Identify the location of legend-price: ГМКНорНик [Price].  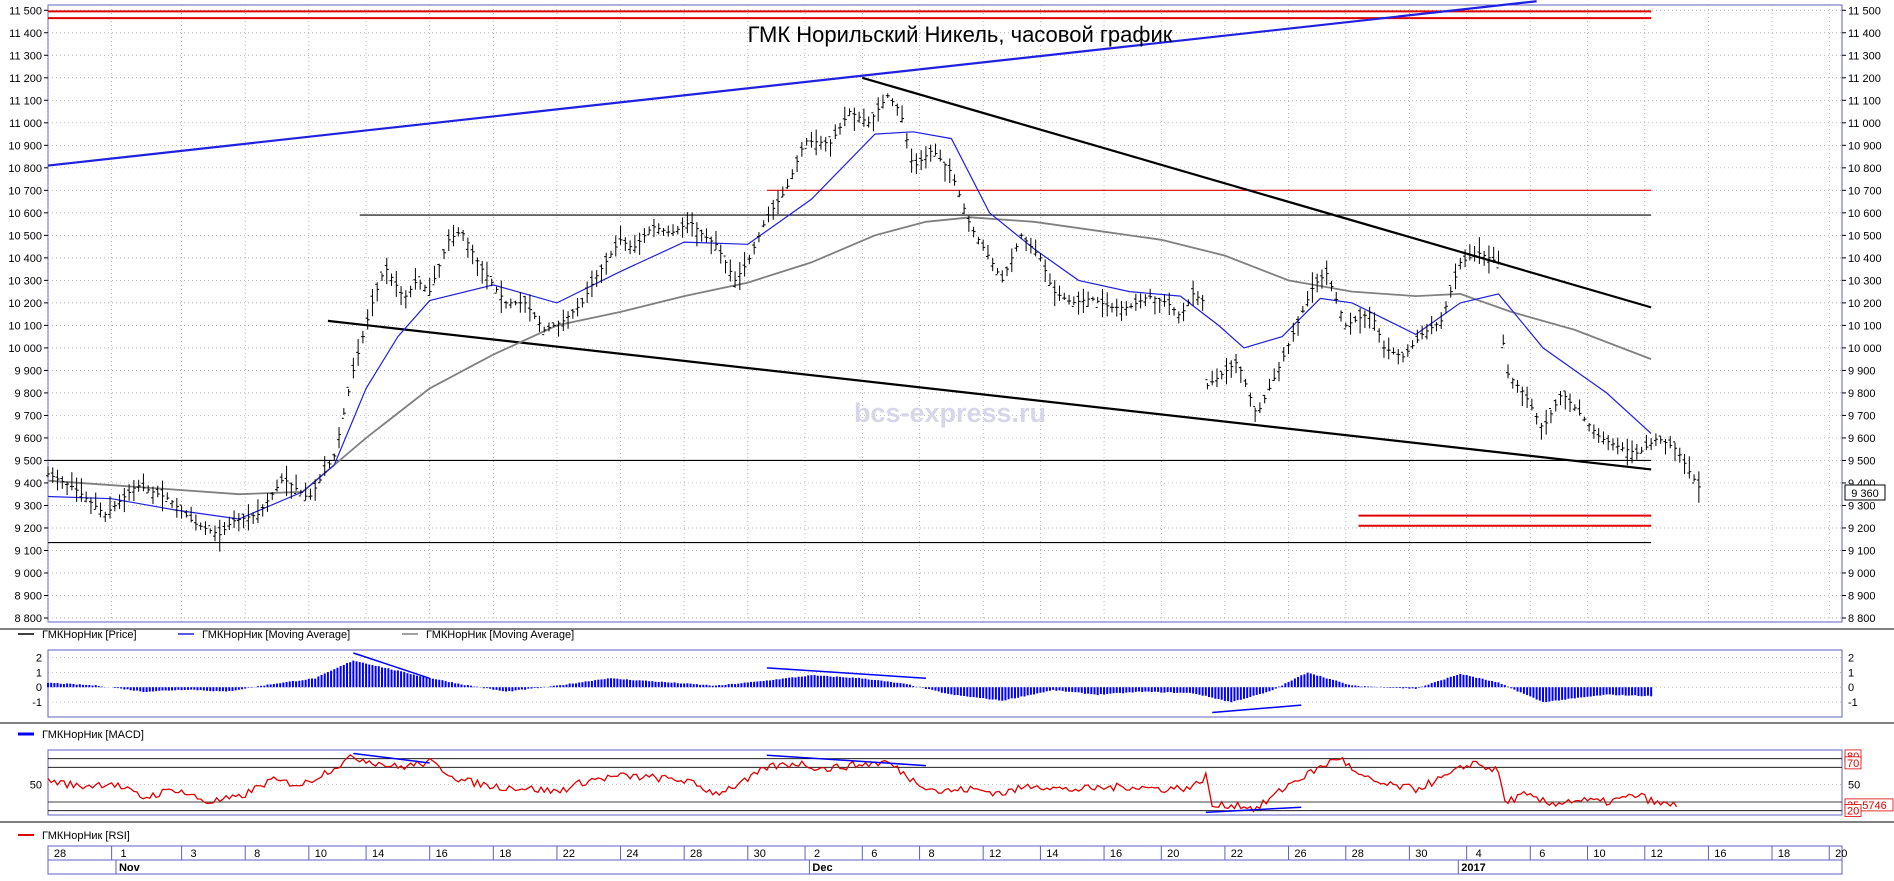
(89, 635).